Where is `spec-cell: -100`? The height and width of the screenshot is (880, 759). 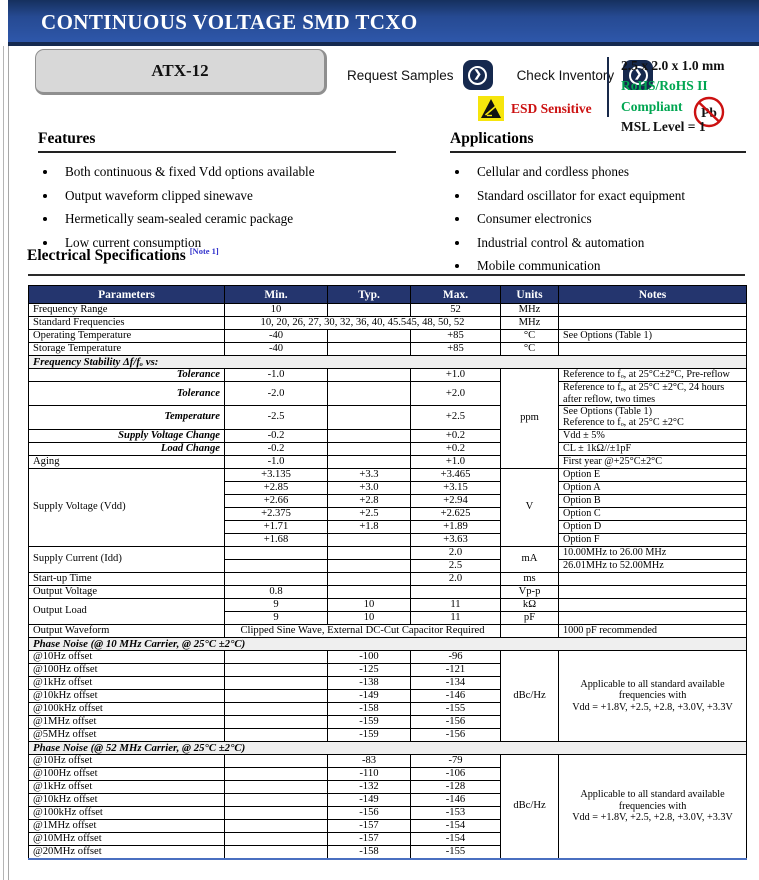 spec-cell: -100 is located at coordinates (369, 656).